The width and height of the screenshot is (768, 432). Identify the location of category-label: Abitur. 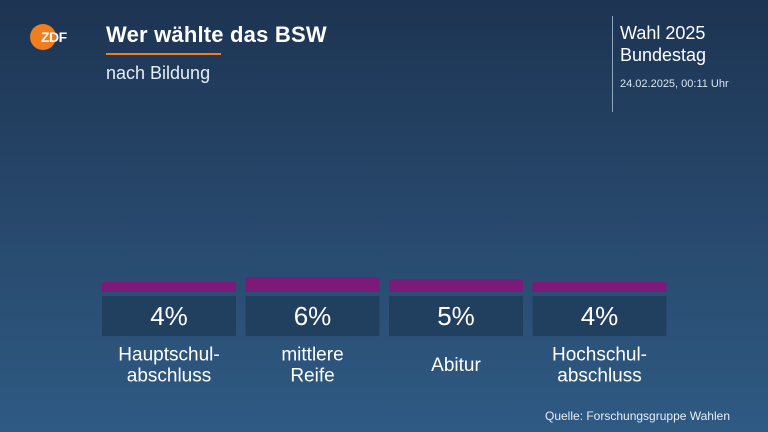
(456, 365).